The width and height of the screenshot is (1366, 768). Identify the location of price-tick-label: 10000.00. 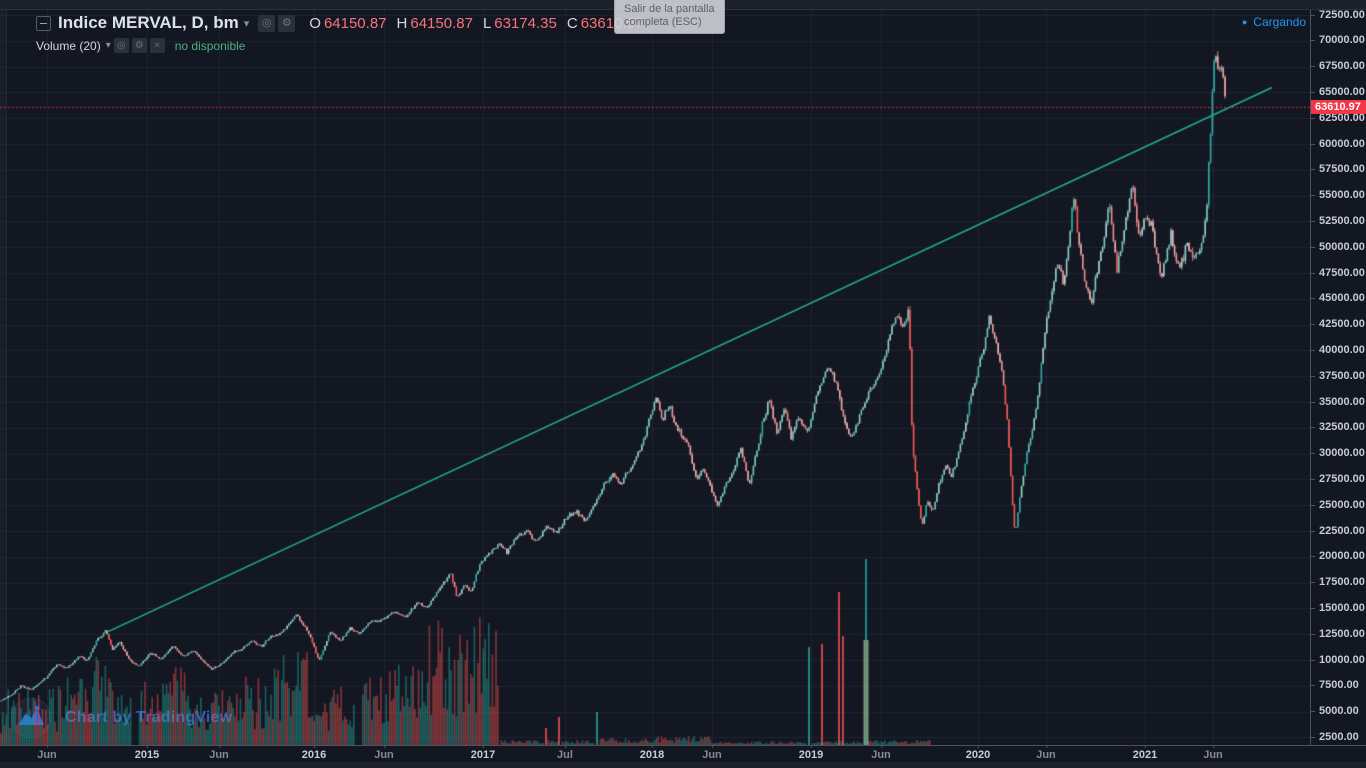
(1338, 660).